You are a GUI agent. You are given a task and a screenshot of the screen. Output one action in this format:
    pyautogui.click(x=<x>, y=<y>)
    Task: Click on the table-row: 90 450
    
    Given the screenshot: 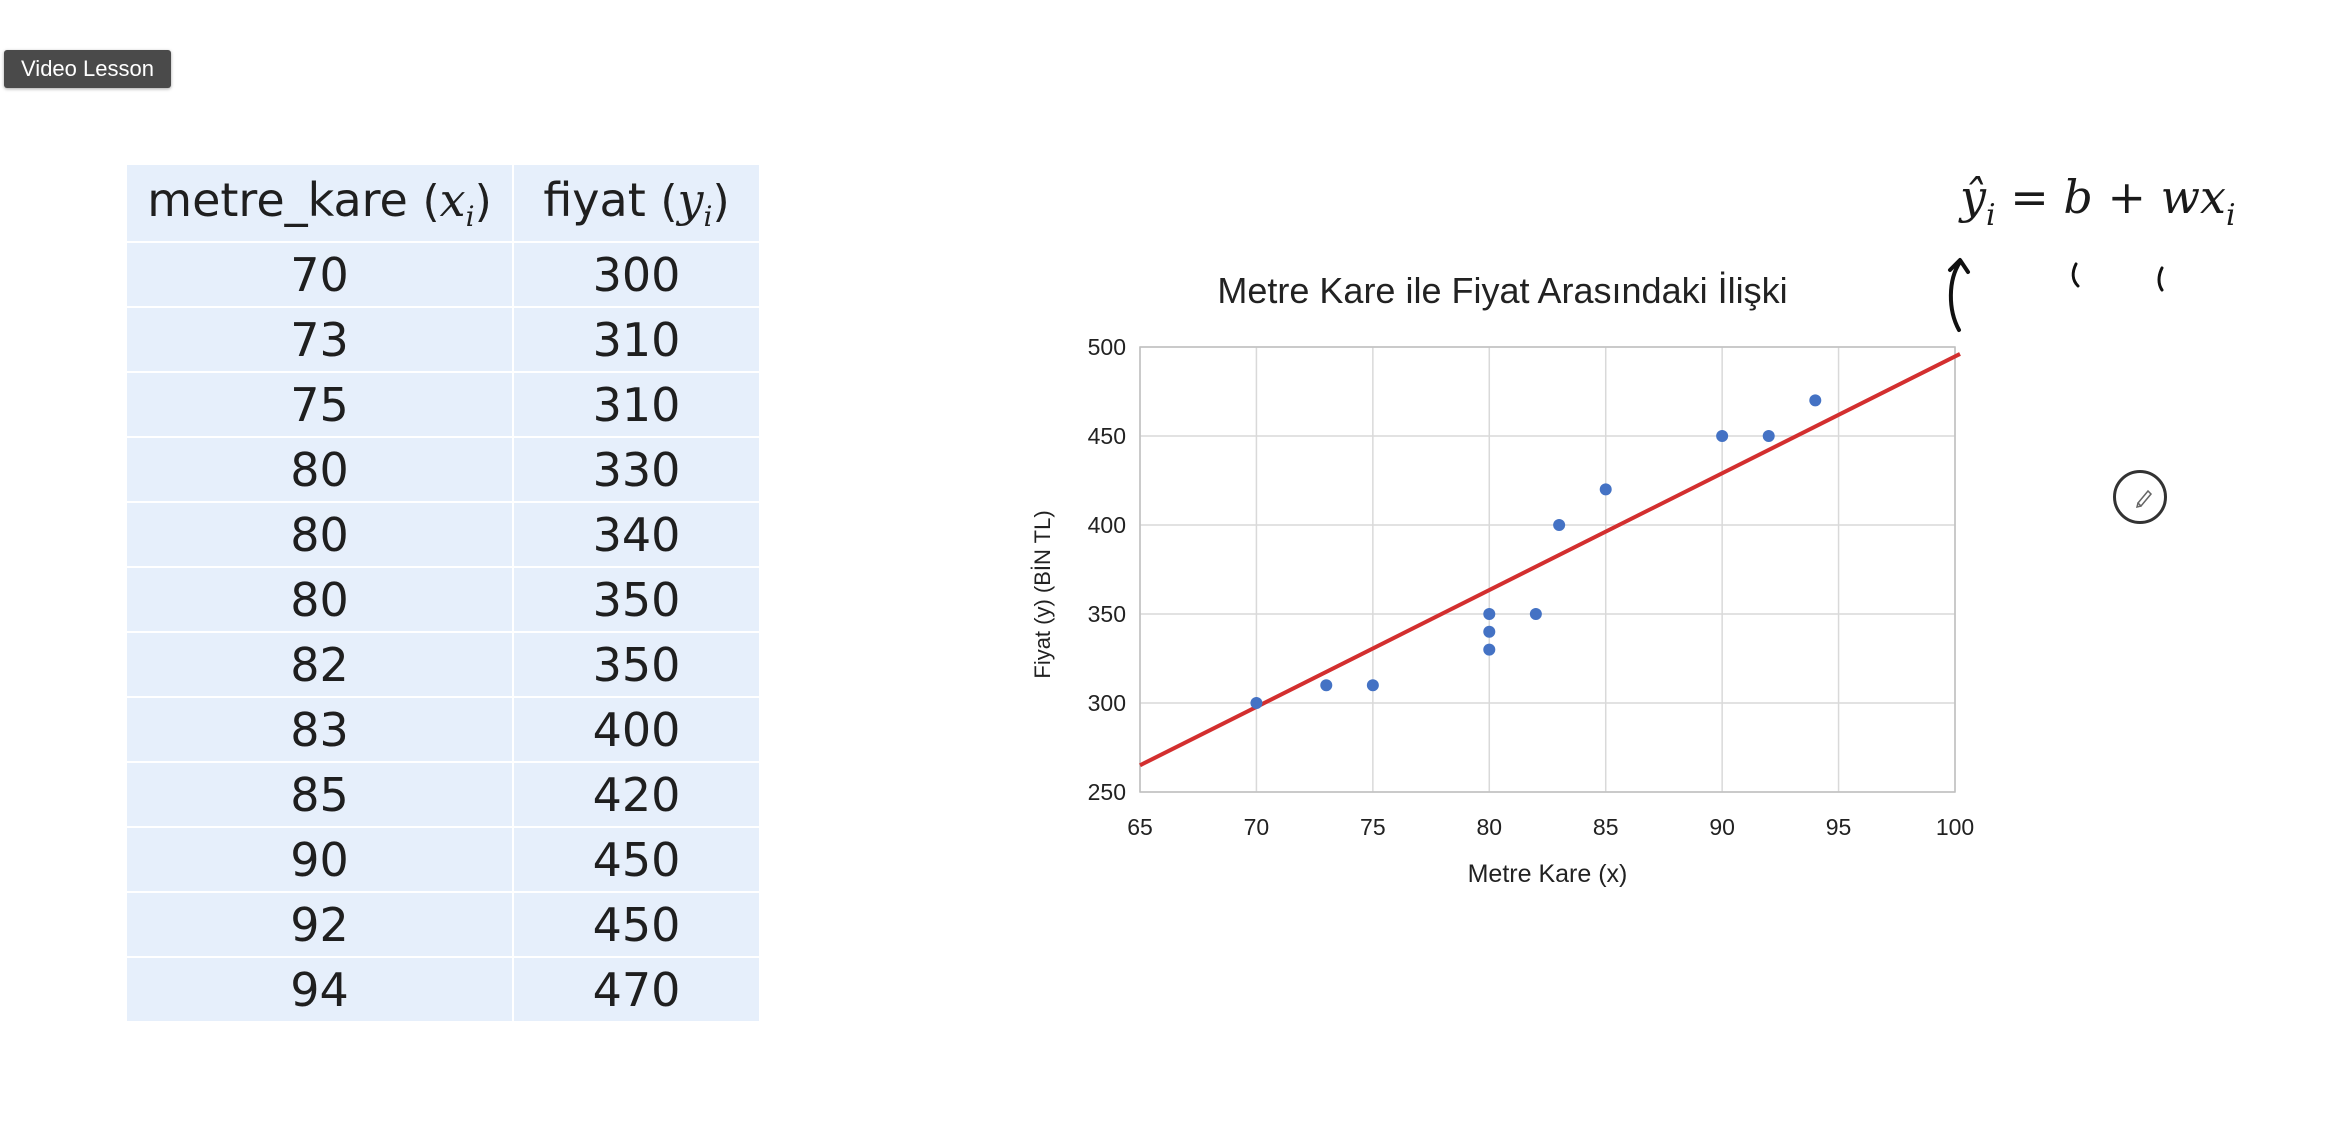 What is the action you would take?
    pyautogui.click(x=443, y=859)
    